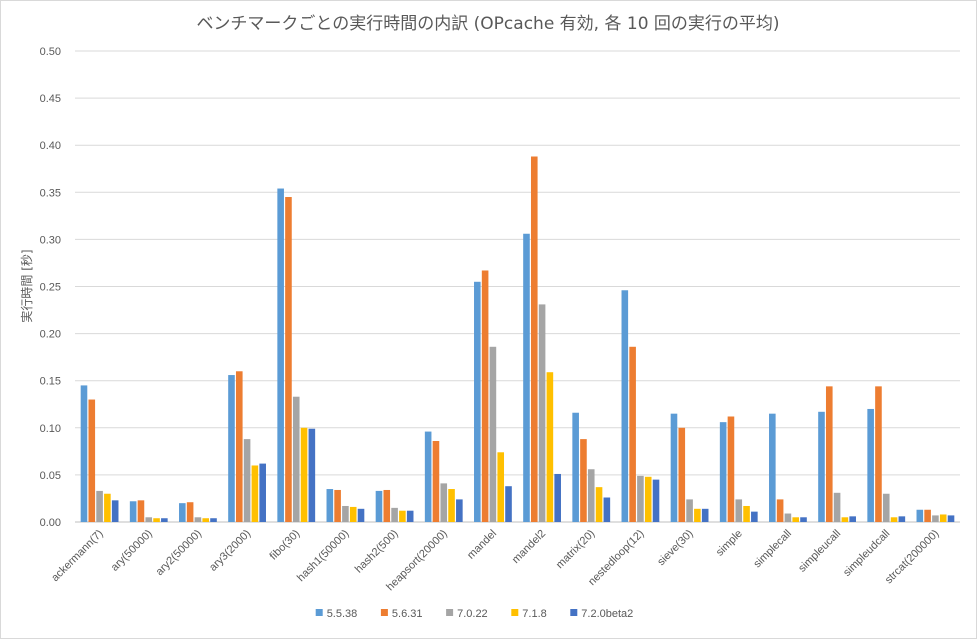  Describe the element at coordinates (50, 146) in the screenshot. I see `y-tick-label: 0.40` at that location.